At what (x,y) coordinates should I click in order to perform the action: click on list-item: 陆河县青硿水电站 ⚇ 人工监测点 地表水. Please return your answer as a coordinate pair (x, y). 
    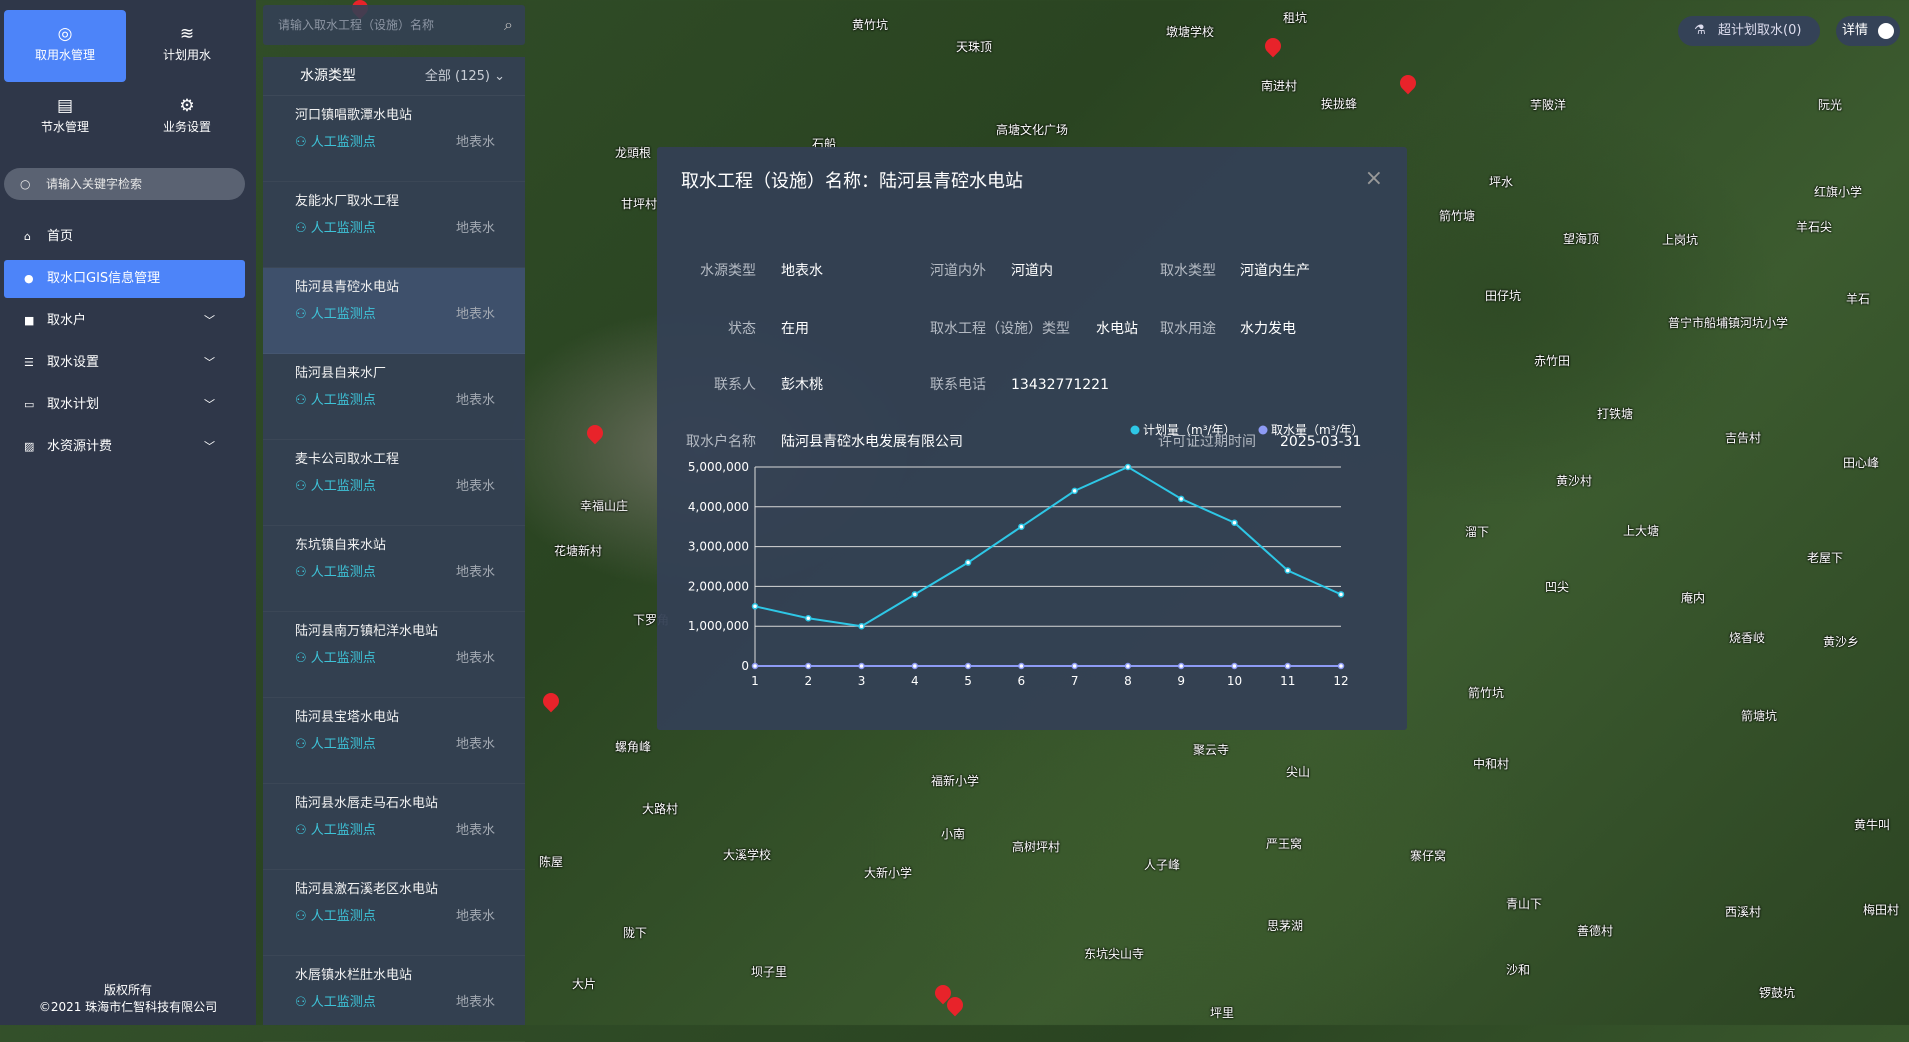
    Looking at the image, I should click on (394, 311).